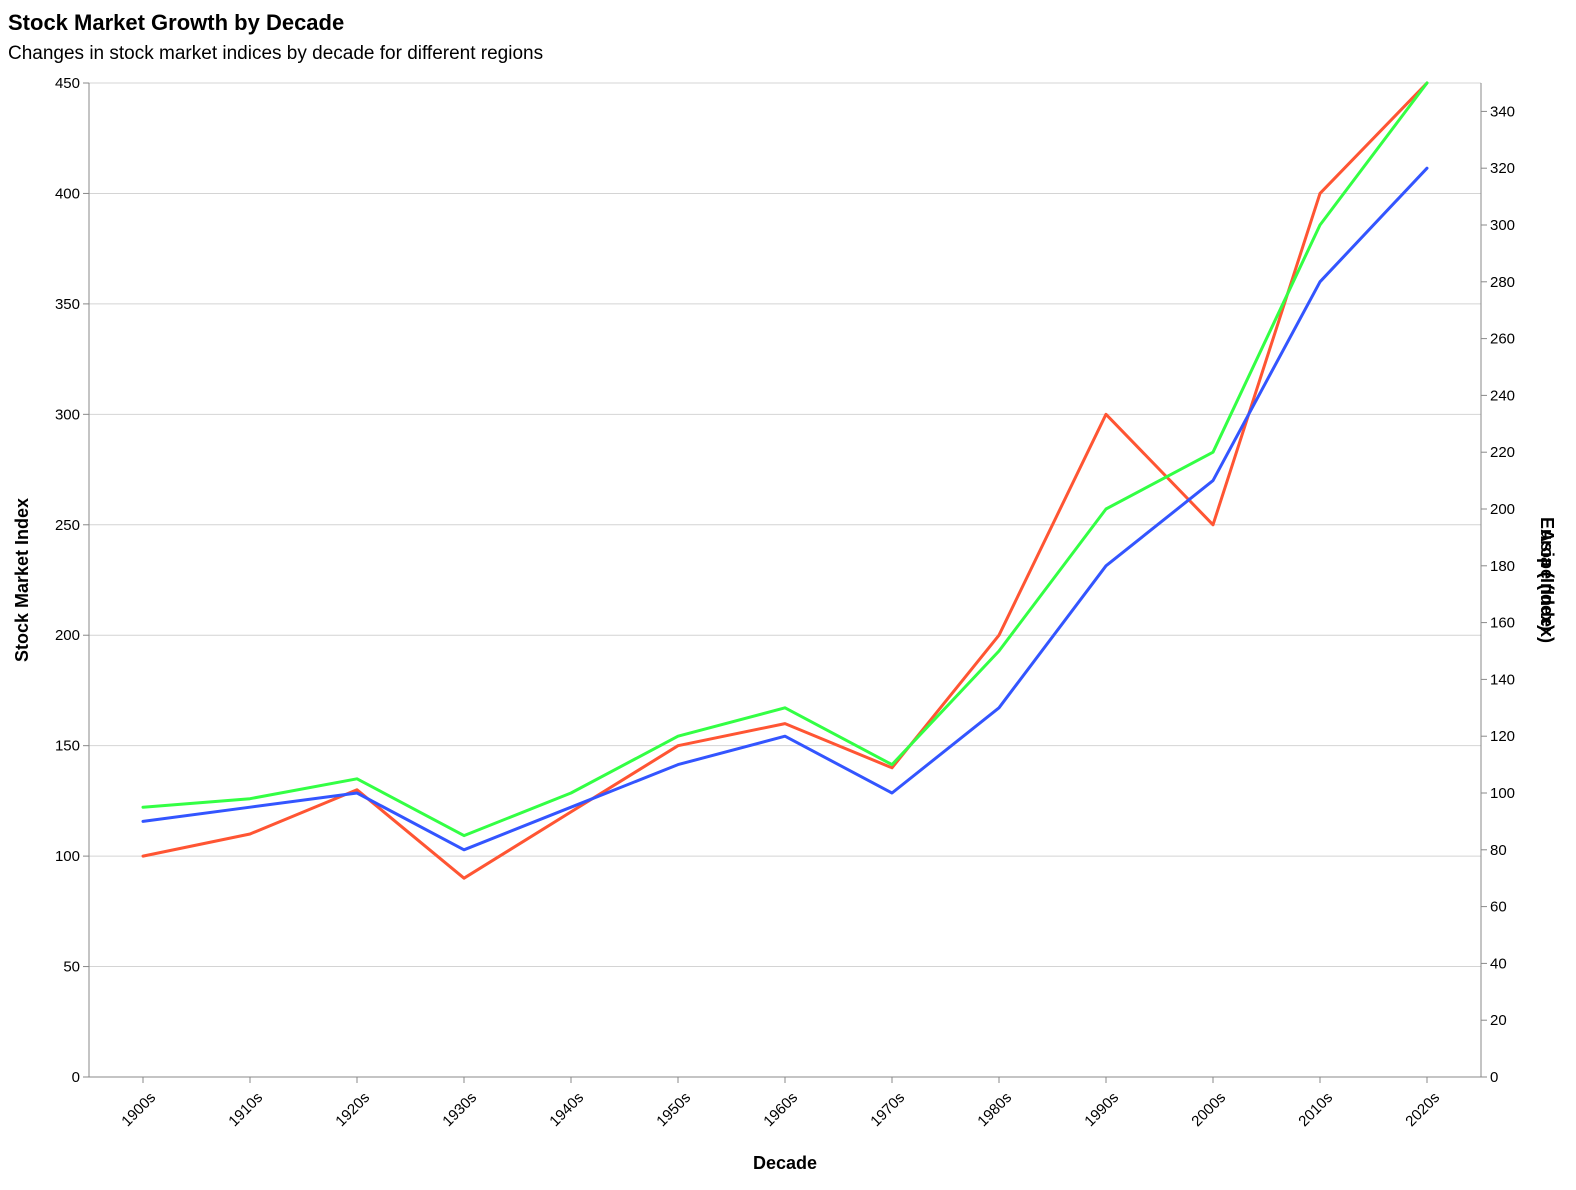  What do you see at coordinates (67, 414) in the screenshot?
I see `y-tick-label: 300` at bounding box center [67, 414].